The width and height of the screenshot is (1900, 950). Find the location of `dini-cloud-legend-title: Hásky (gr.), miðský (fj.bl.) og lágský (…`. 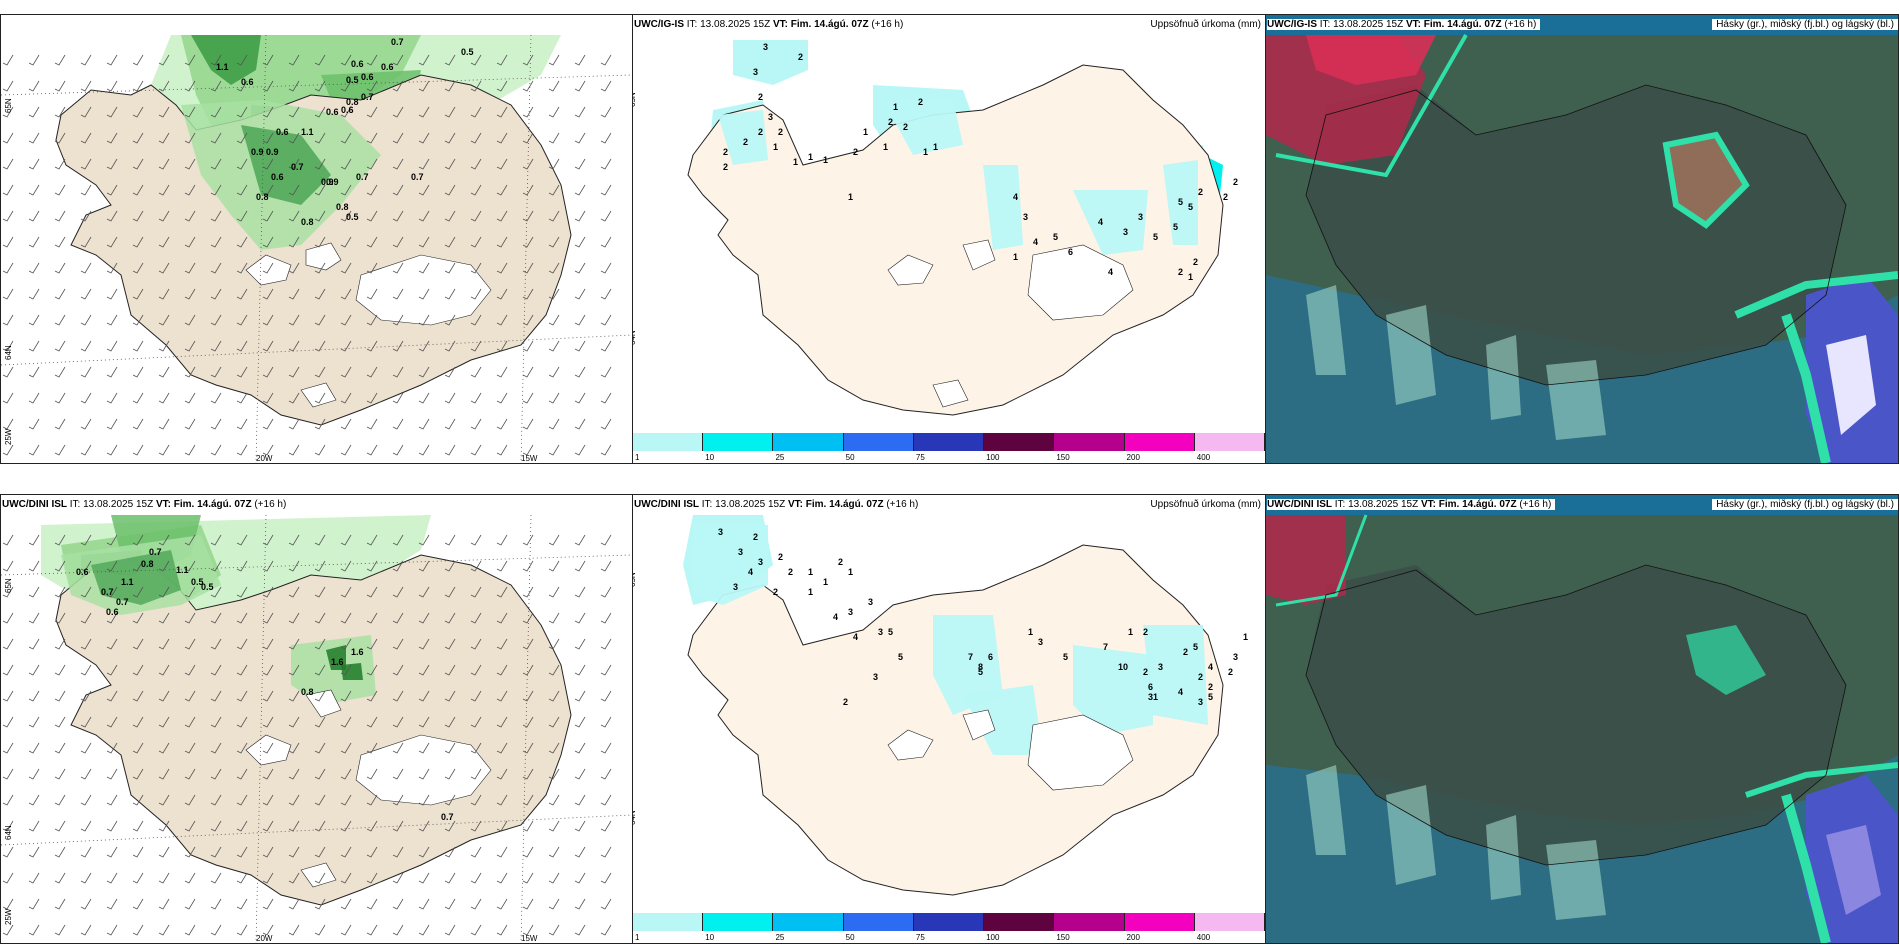

dini-cloud-legend-title: Hásky (gr.), miðský (fj.bl.) og lágský (… is located at coordinates (1805, 504).